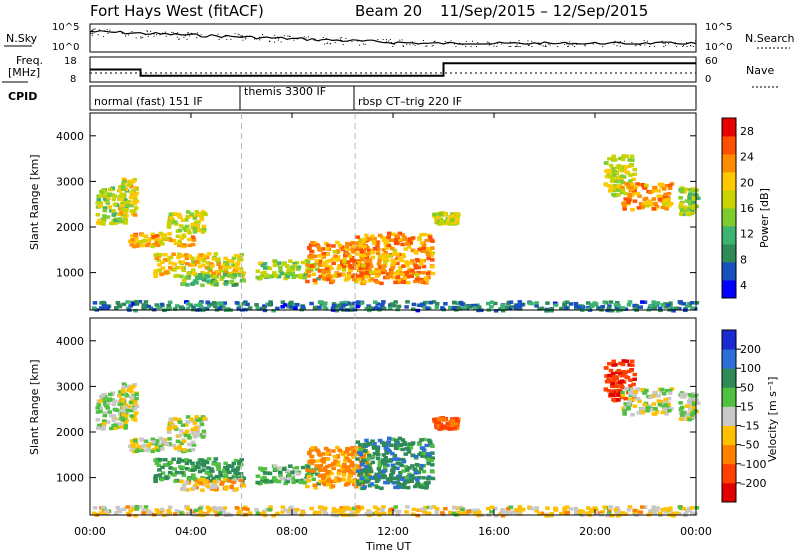 The image size is (800, 554). Describe the element at coordinates (696, 531) in the screenshot. I see `x-tick-label: 00:00` at that location.